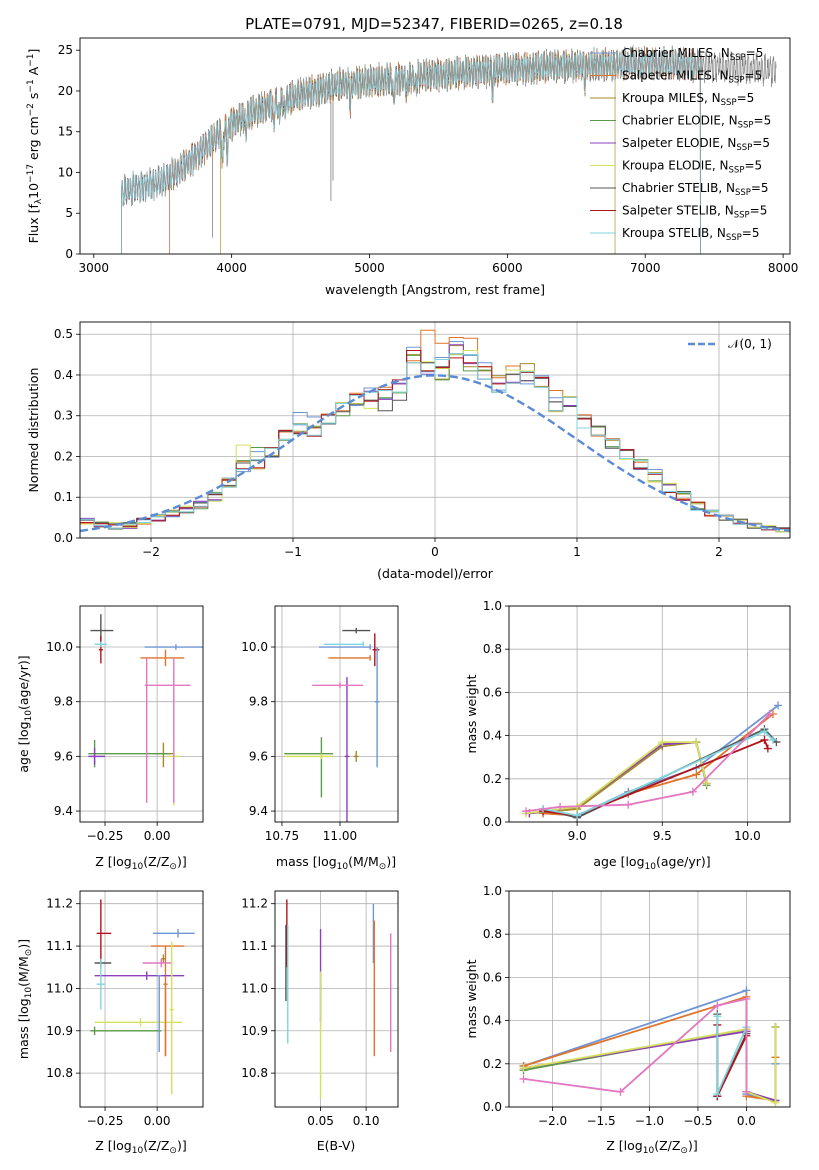  Describe the element at coordinates (695, 189) in the screenshot. I see `legend-label-6: Chabrier STELIB, NSSP=5` at that location.